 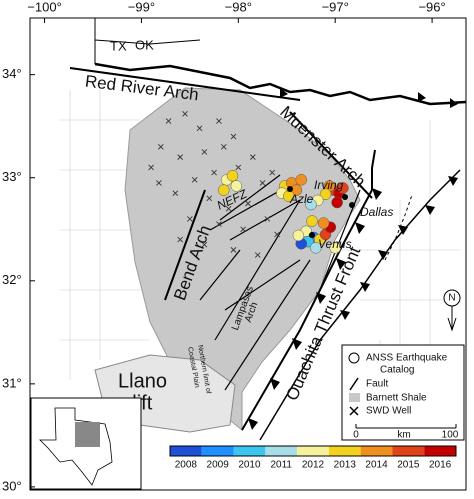 What do you see at coordinates (335, 244) in the screenshot?
I see `venus-label: Venus` at bounding box center [335, 244].